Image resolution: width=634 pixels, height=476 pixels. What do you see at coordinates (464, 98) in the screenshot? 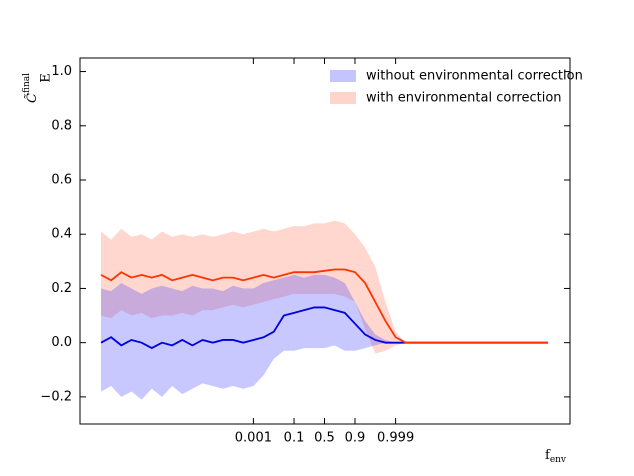
I see `legend-label: with environmental correction` at bounding box center [464, 98].